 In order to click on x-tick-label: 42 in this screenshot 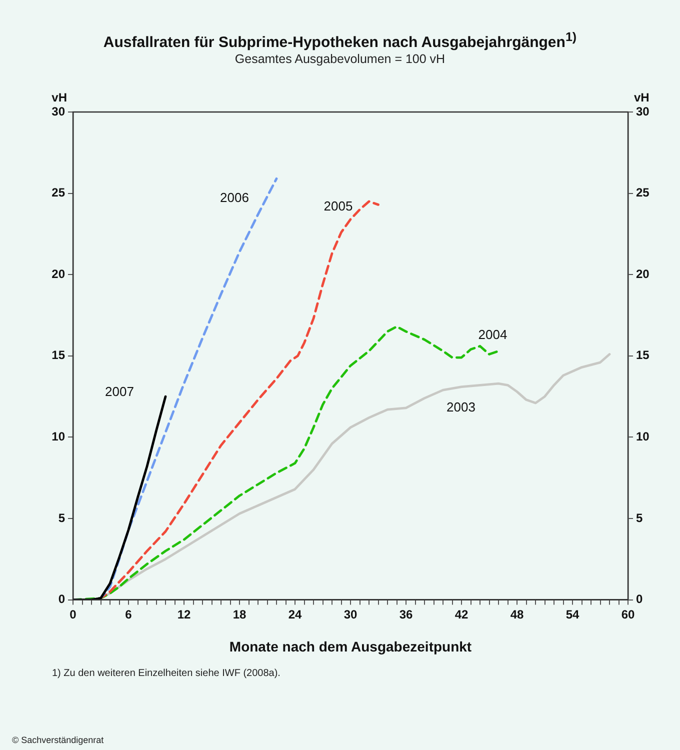, I will do `click(461, 614)`.